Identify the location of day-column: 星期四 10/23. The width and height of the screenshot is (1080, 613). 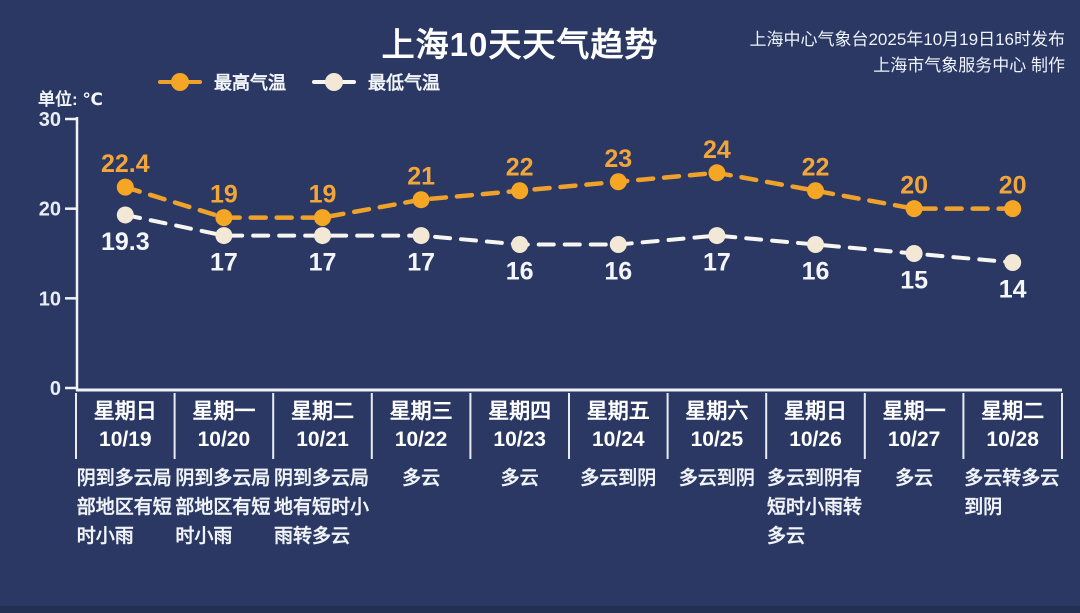
(519, 426).